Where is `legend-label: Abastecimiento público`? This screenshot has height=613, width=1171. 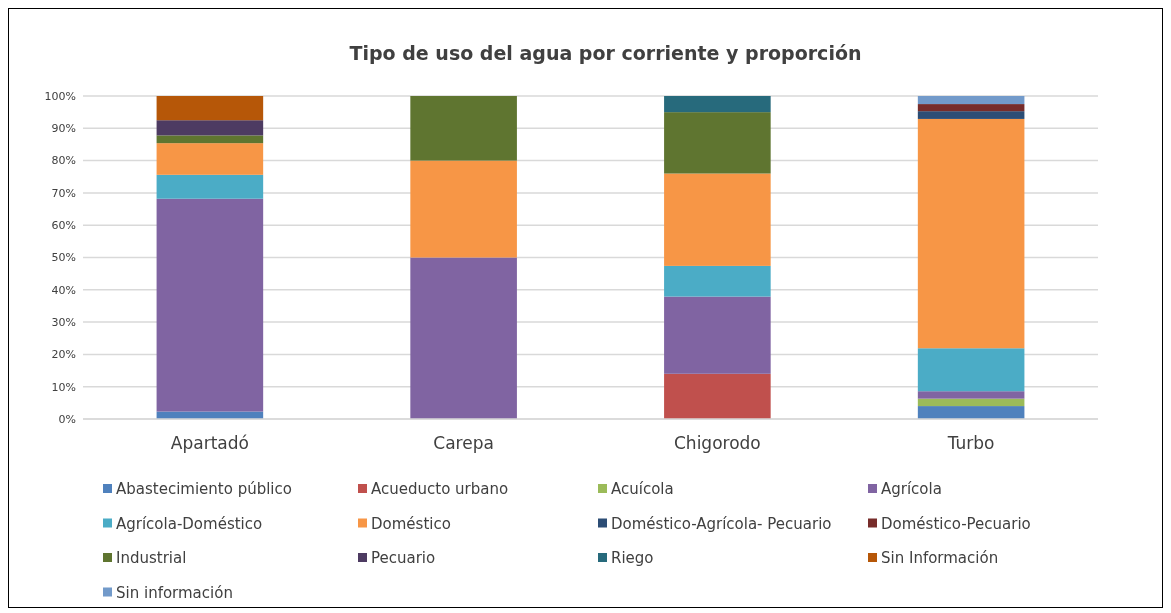
legend-label: Abastecimiento público is located at coordinates (204, 489).